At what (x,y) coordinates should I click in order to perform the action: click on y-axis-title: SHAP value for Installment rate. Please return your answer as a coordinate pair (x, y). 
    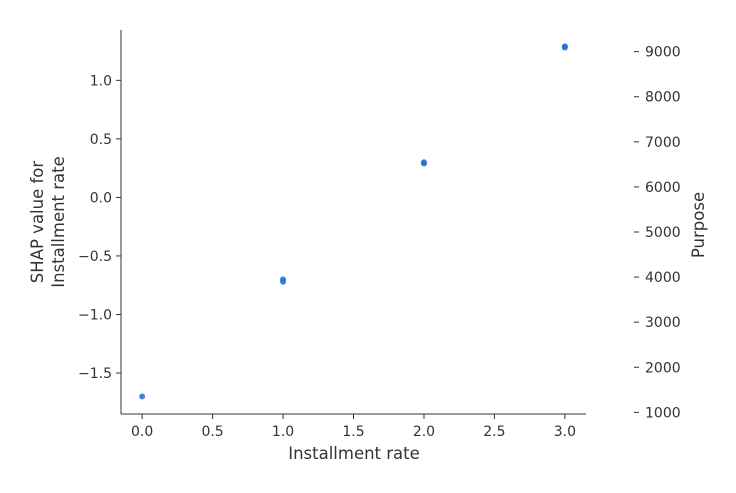
    Looking at the image, I should click on (48, 222).